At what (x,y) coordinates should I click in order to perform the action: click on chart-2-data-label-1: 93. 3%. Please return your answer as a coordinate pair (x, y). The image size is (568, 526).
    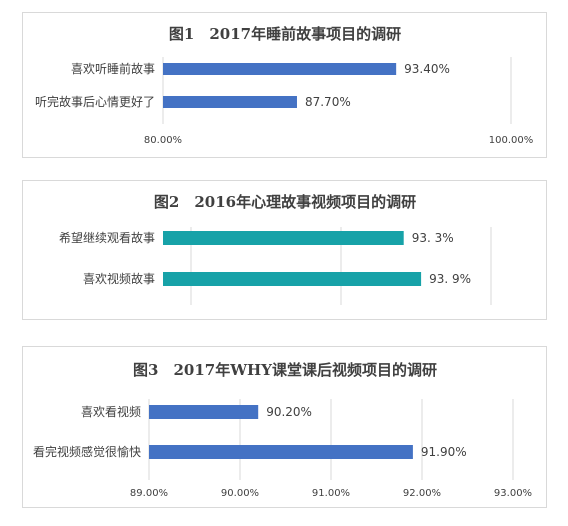
    Looking at the image, I should click on (433, 238).